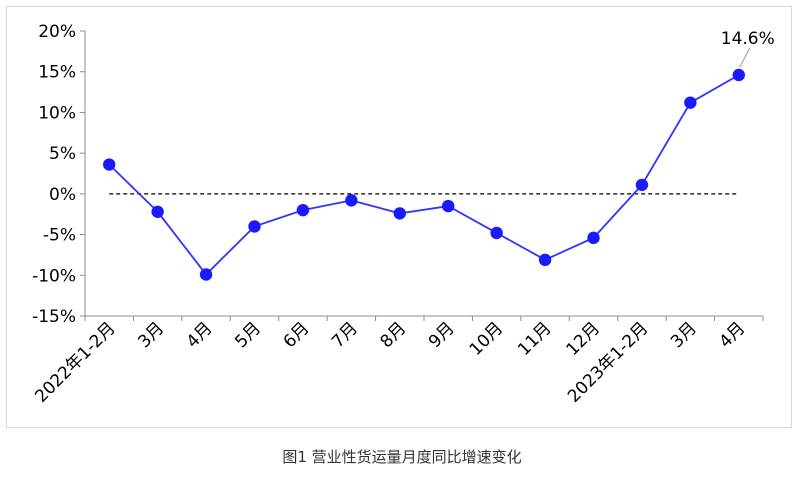 This screenshot has width=804, height=481. I want to click on y-tick-label: -10%, so click(54, 276).